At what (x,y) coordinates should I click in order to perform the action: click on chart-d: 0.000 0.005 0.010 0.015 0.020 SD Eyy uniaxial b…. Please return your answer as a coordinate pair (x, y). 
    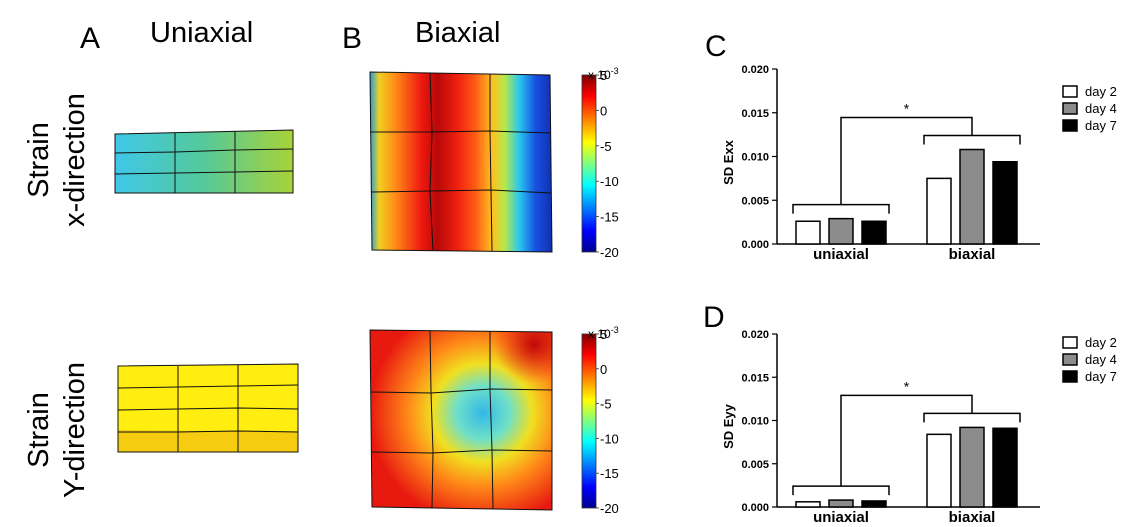
    Looking at the image, I should click on (919, 427).